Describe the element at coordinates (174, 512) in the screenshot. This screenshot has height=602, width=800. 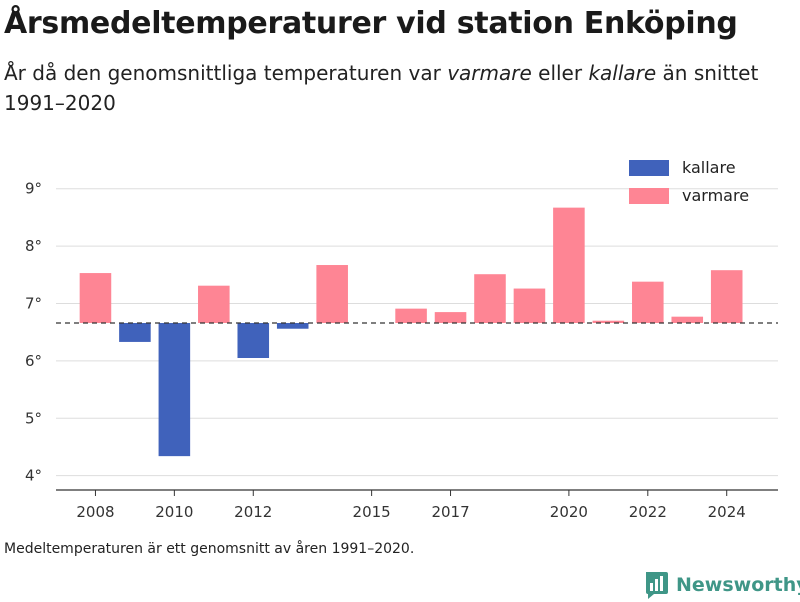
I see `x-tick-label: 2010` at that location.